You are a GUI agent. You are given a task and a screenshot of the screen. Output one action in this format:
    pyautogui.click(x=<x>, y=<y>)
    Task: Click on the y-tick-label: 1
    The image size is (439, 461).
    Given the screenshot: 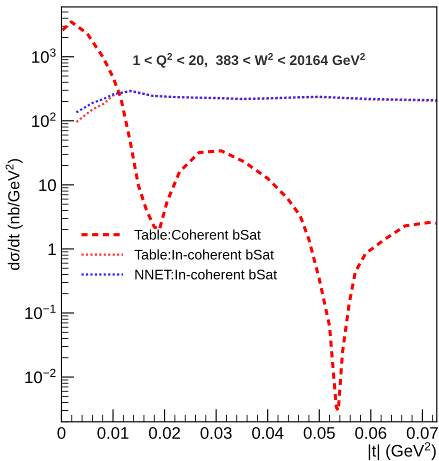 What is the action you would take?
    pyautogui.click(x=52, y=249)
    